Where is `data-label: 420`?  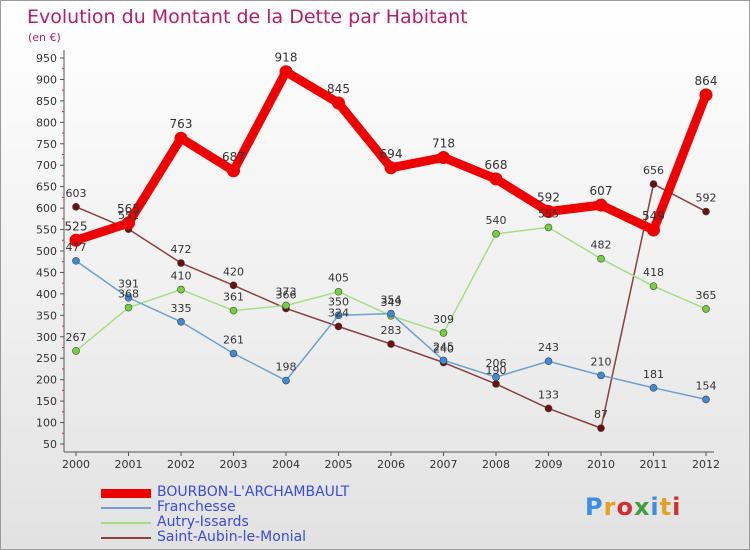
data-label: 420 is located at coordinates (233, 271).